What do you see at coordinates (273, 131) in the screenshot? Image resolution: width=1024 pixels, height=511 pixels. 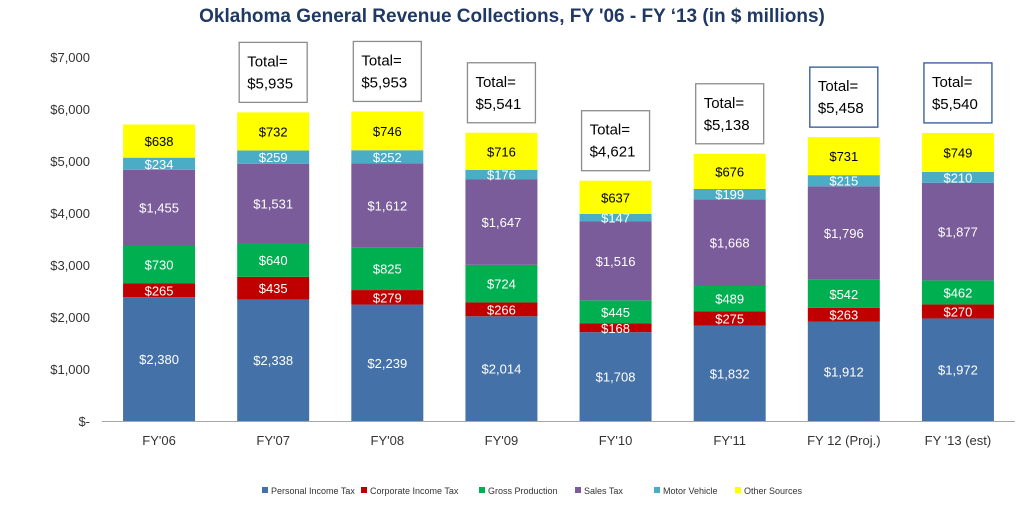 I see `data-label: $732` at bounding box center [273, 131].